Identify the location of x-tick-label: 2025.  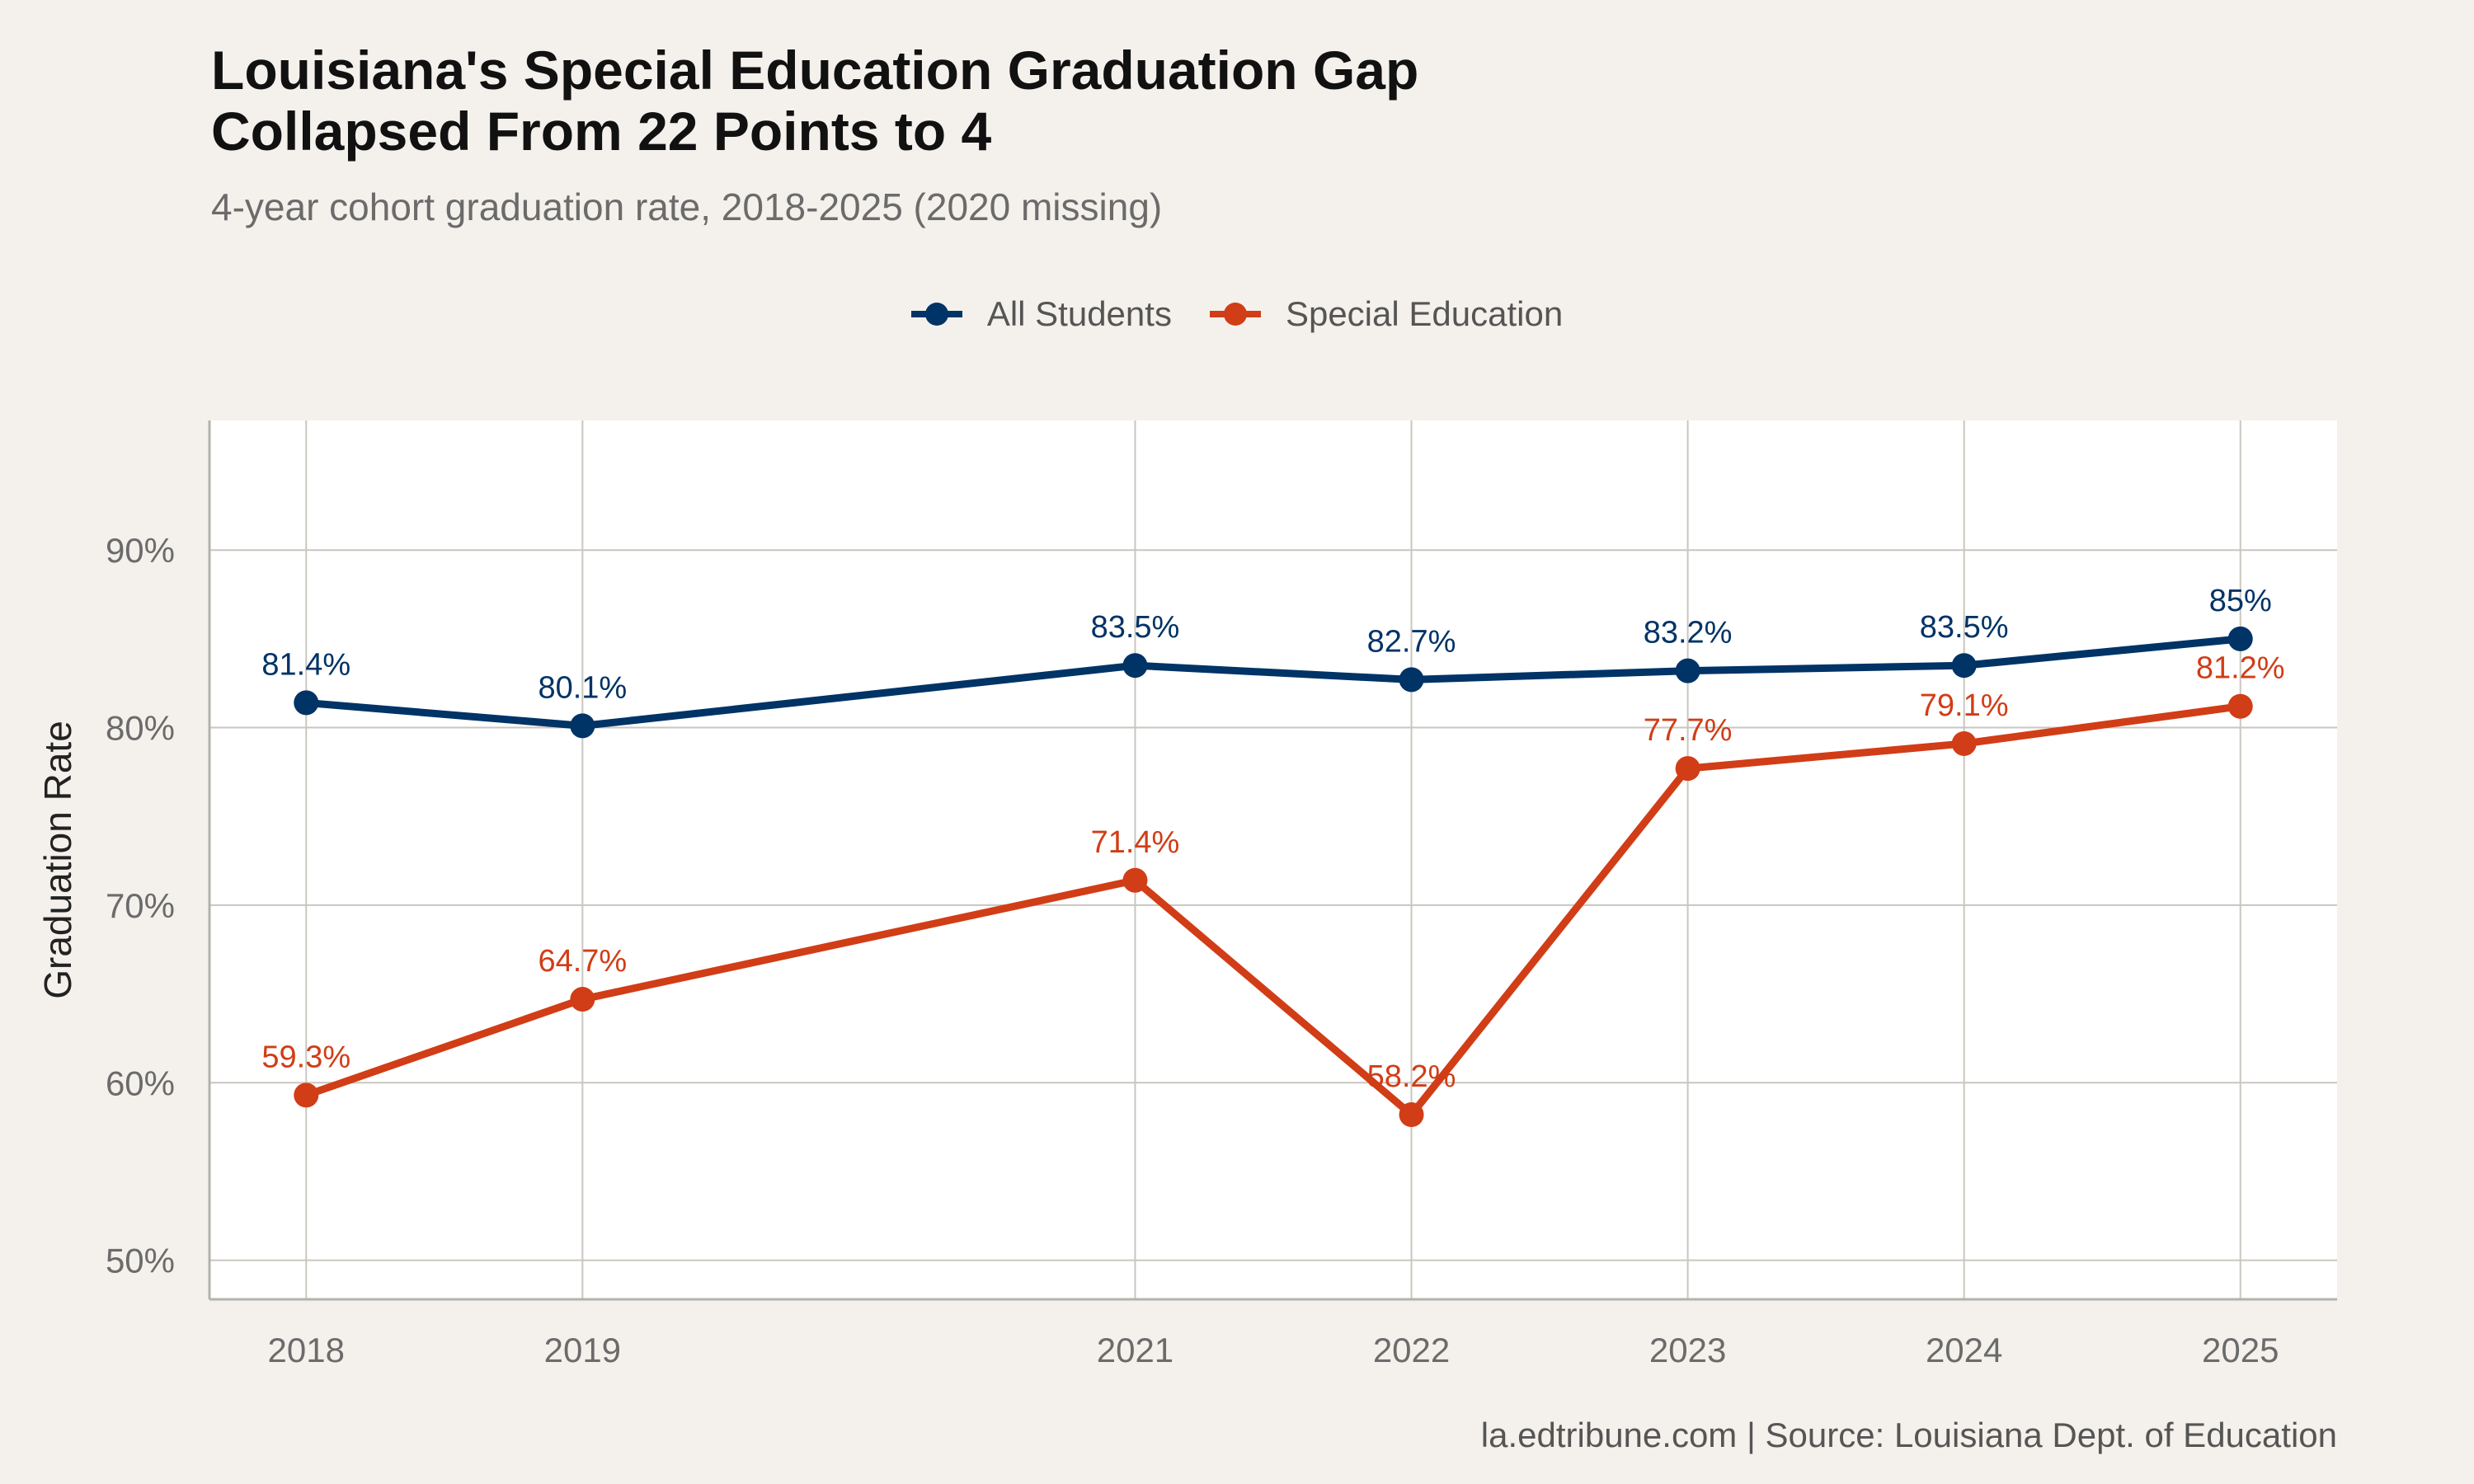
(2240, 1350).